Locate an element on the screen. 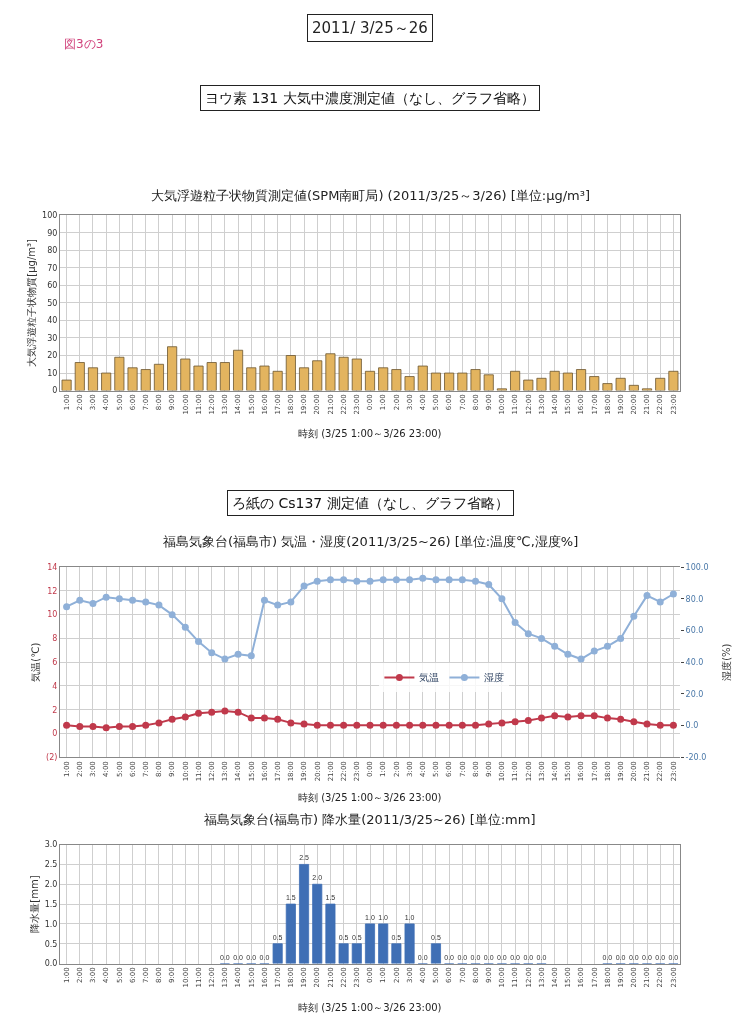 The height and width of the screenshot is (1032, 740). chart-title: 福島気象台(福島市) 気温・湿度(2011/3/25~26) [単位:温度℃,湿度%] is located at coordinates (371, 541).